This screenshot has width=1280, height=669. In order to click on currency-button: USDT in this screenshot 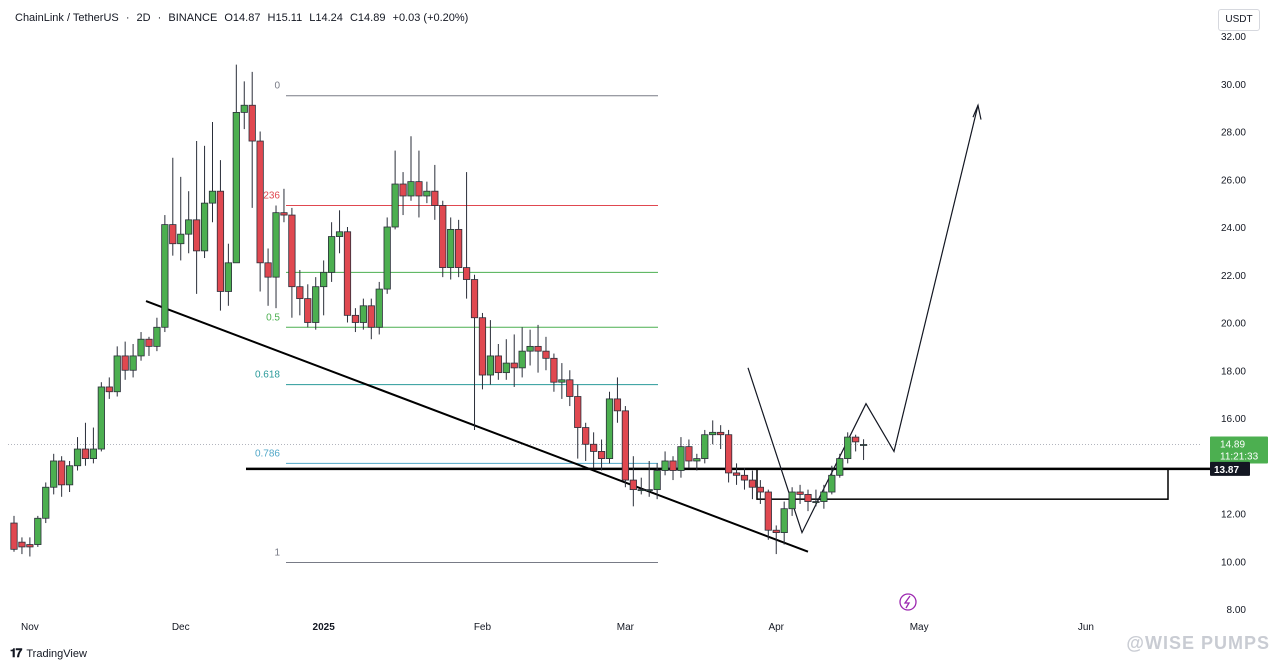, I will do `click(1239, 20)`.